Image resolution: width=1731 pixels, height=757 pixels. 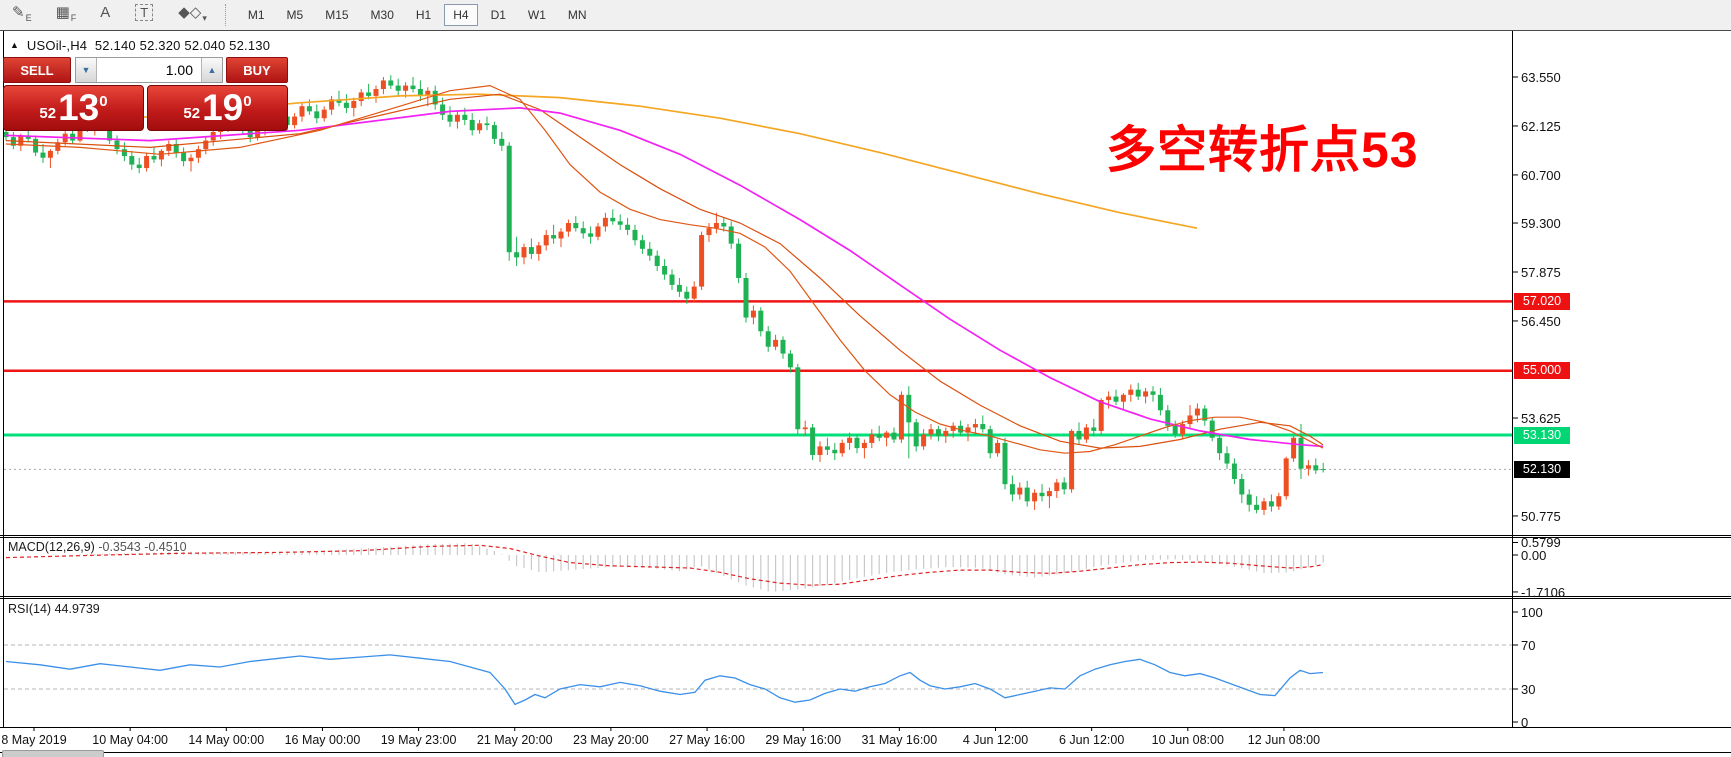 What do you see at coordinates (865, 15) in the screenshot?
I see `top-toolbar: ✎E ▦F A T ◆◇▾ M1 M5 M15 M30 H1 H4 D1 W1 MN` at bounding box center [865, 15].